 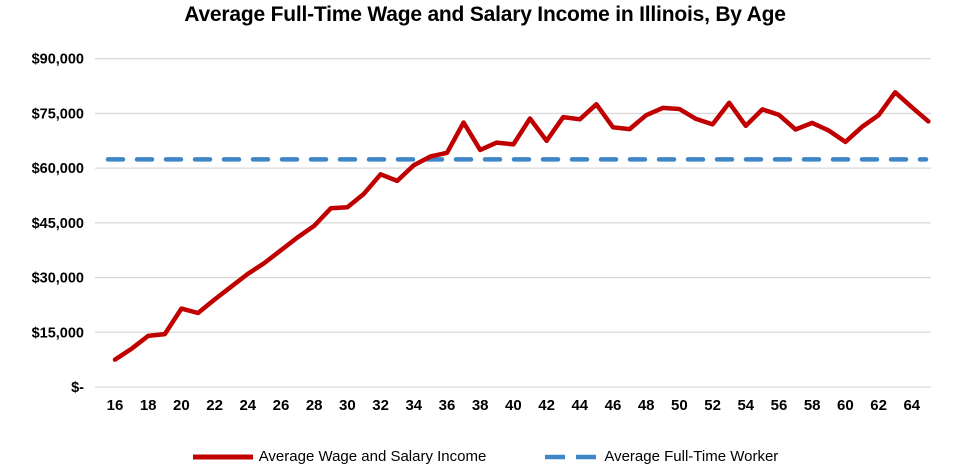 What do you see at coordinates (480, 405) in the screenshot?
I see `x-axis-tick-label: 38` at bounding box center [480, 405].